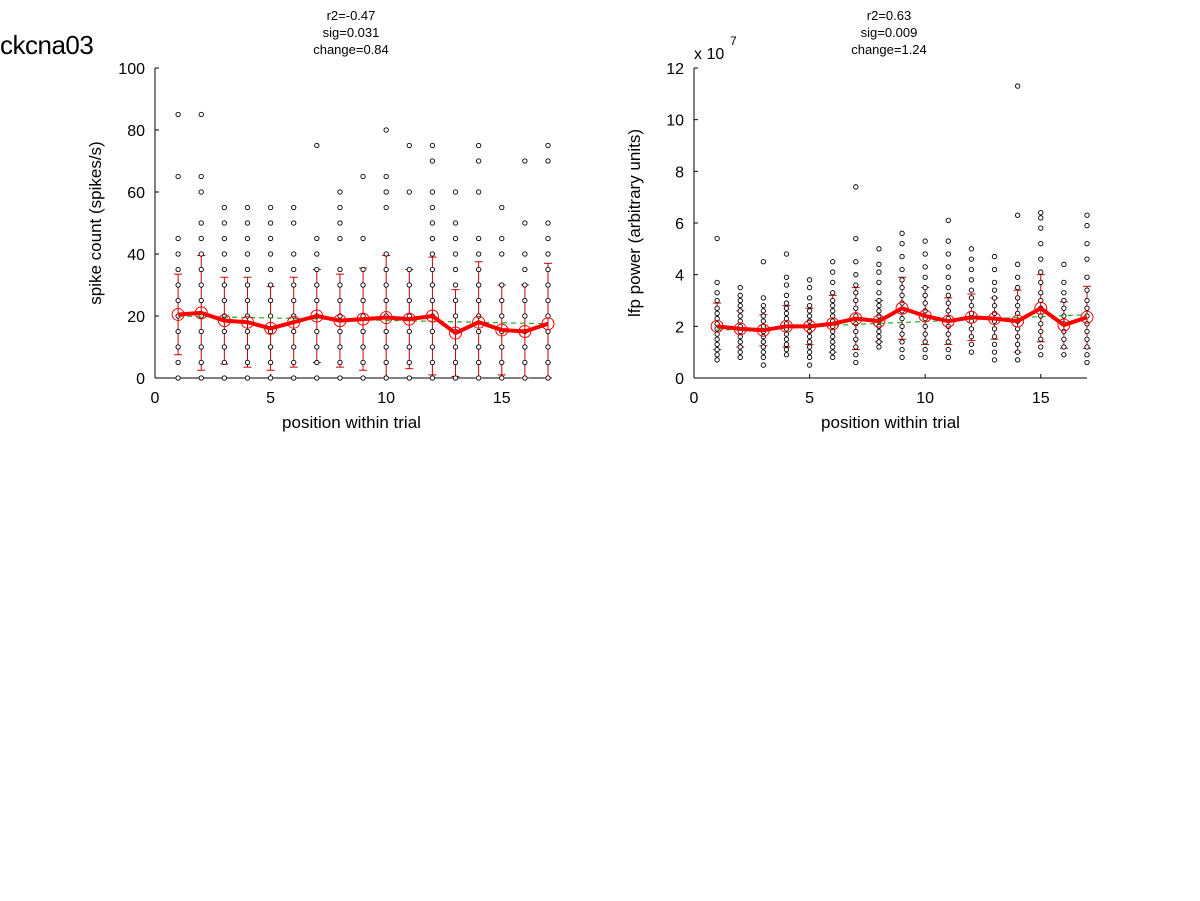 This screenshot has height=901, width=1200. I want to click on y-tick-label: 4, so click(679, 276).